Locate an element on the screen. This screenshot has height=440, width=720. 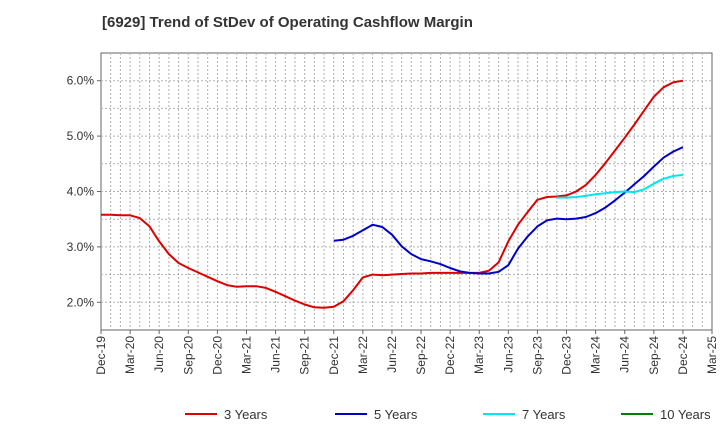
y-tick-label: 6.0% is located at coordinates (81, 81).